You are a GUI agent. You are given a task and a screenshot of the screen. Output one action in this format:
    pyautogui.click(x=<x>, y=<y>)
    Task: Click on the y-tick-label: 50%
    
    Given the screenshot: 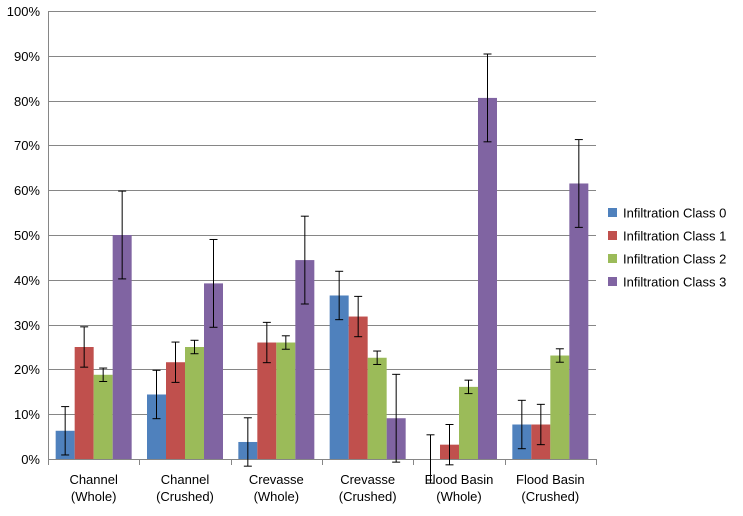 What is the action you would take?
    pyautogui.click(x=27, y=235)
    